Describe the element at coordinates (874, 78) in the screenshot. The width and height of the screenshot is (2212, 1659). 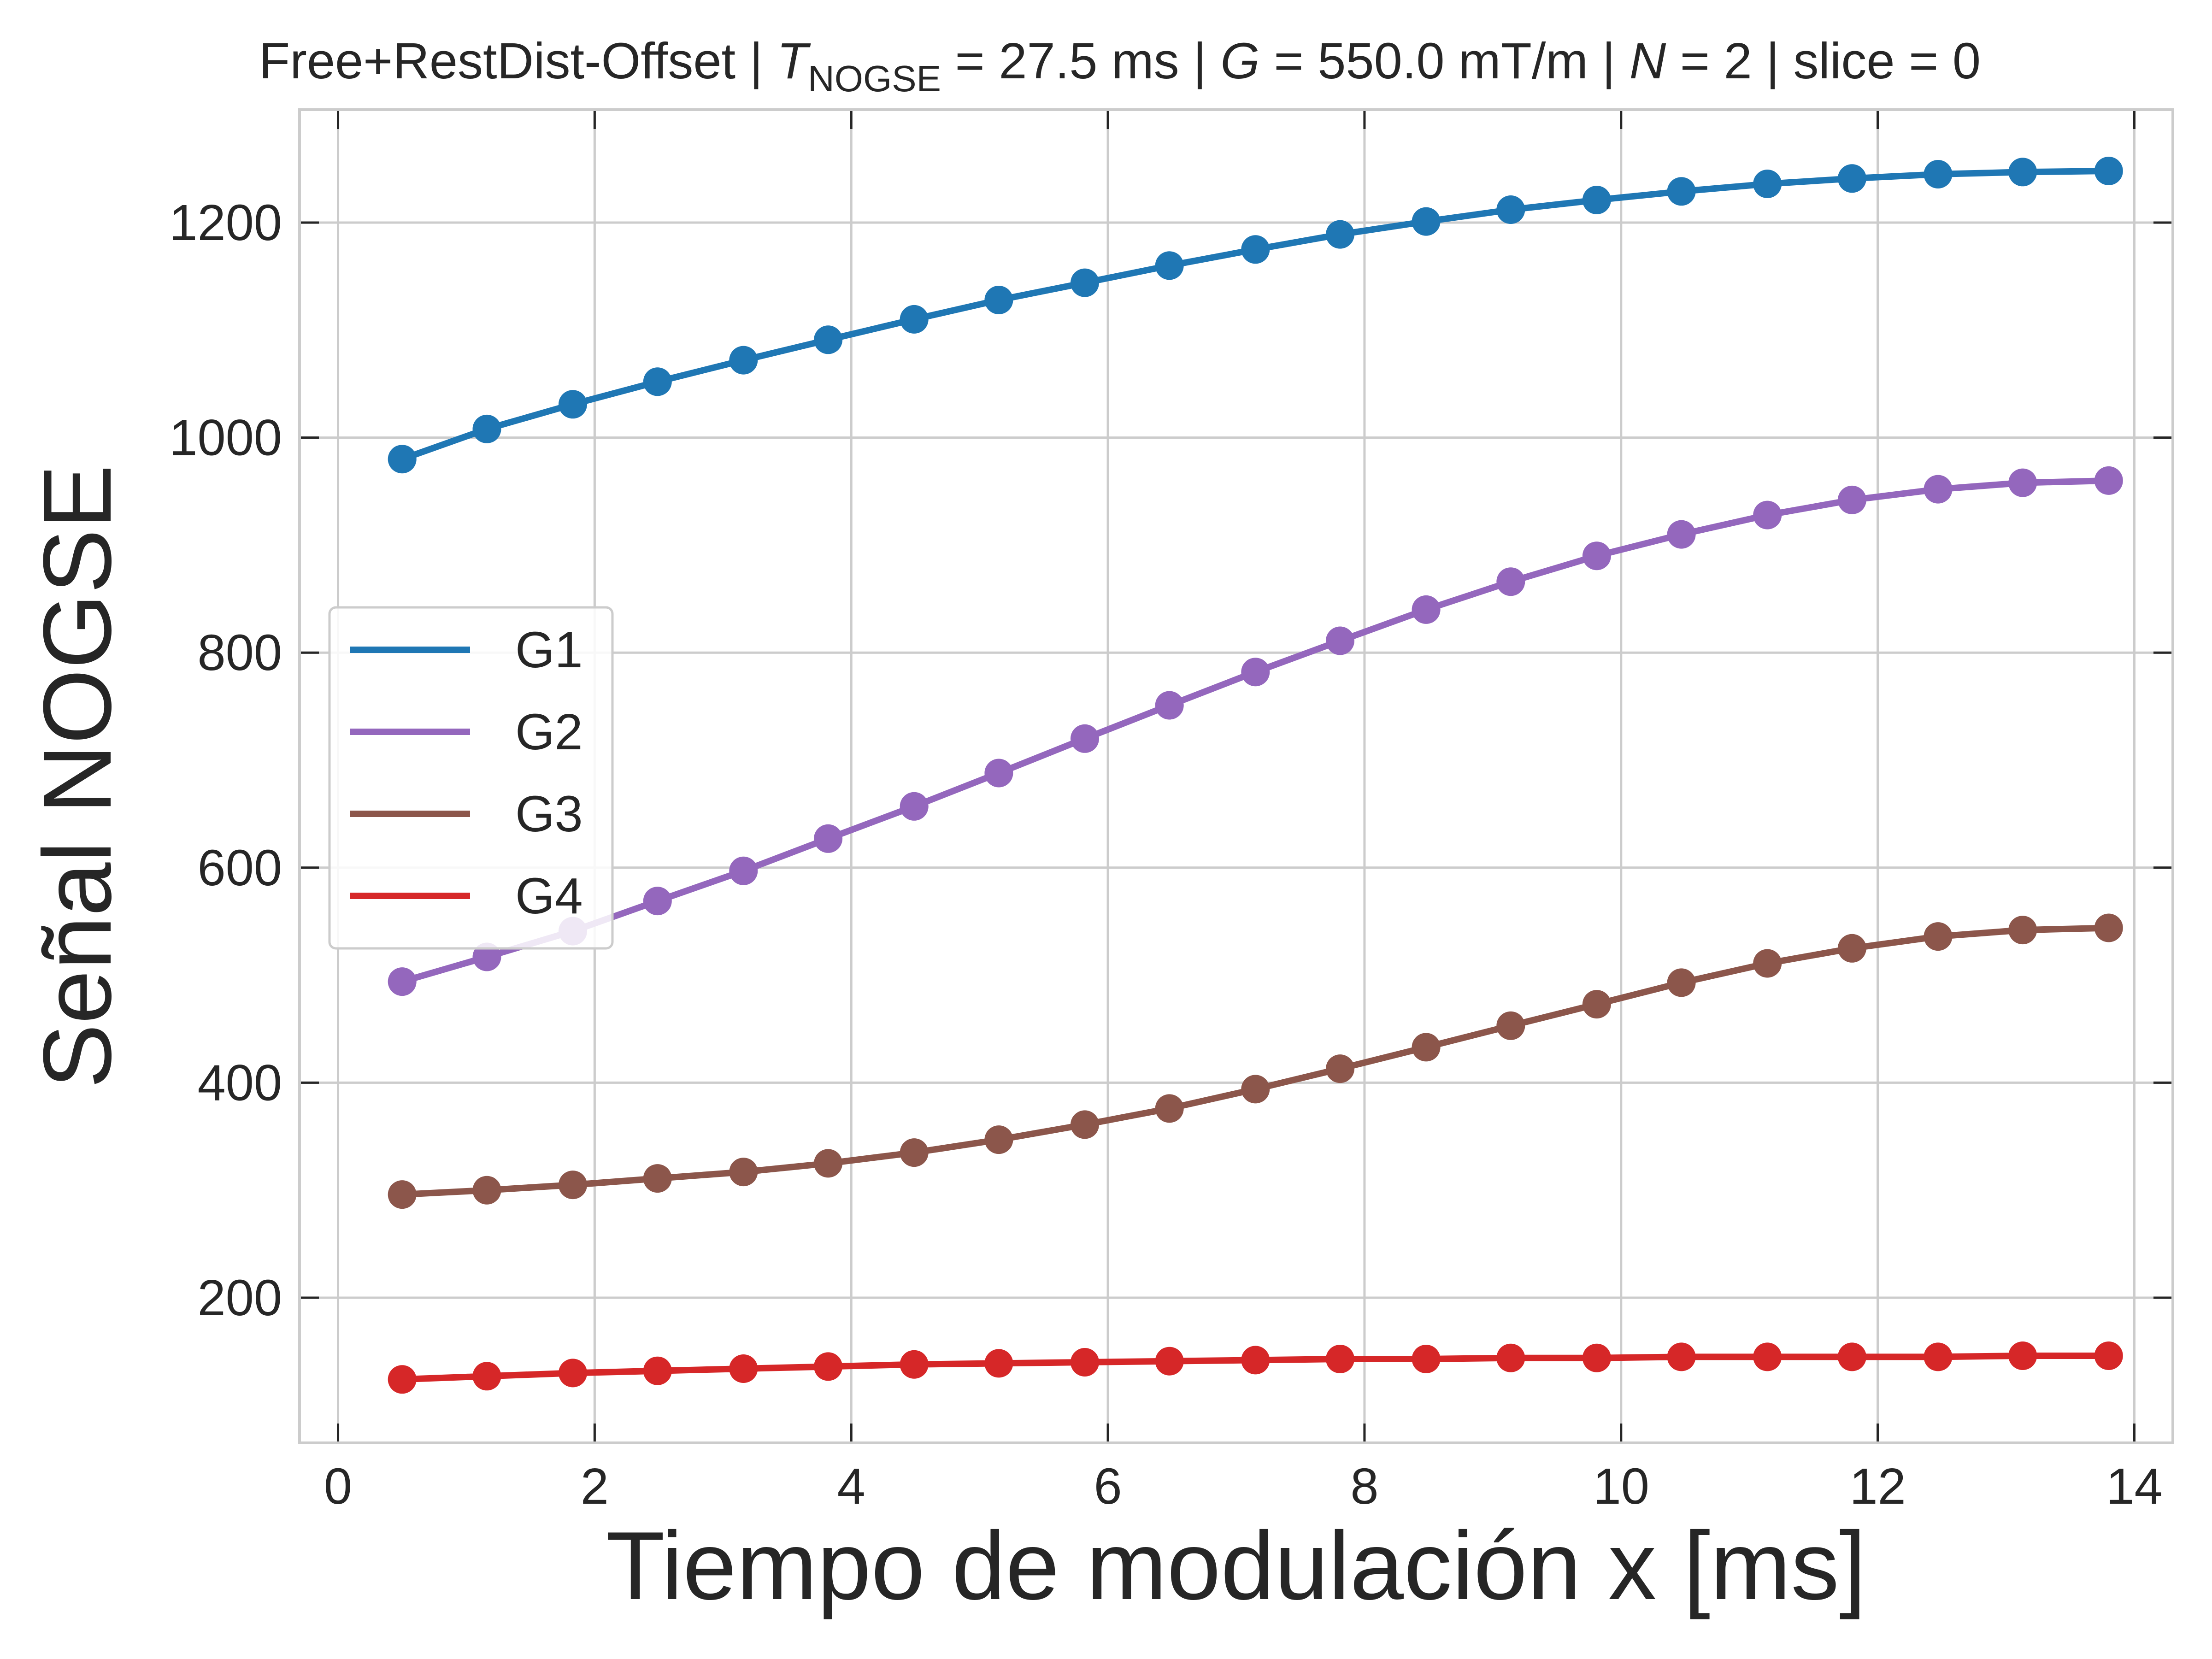
I see `title-t-subscript: NOGSE` at that location.